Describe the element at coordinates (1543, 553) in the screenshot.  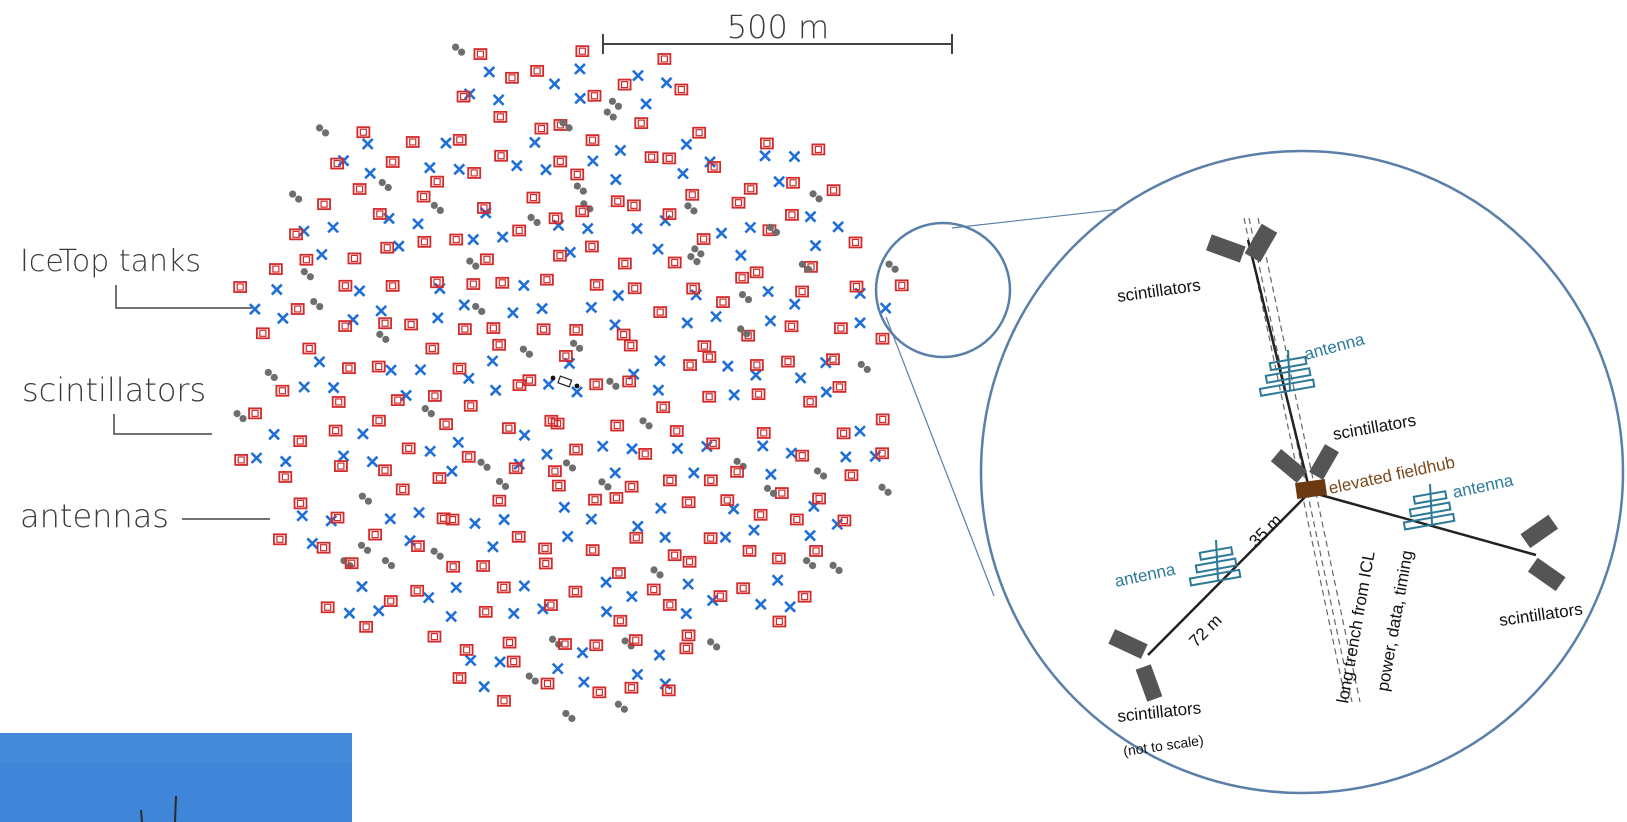
I see `scintillator-panel-right` at that location.